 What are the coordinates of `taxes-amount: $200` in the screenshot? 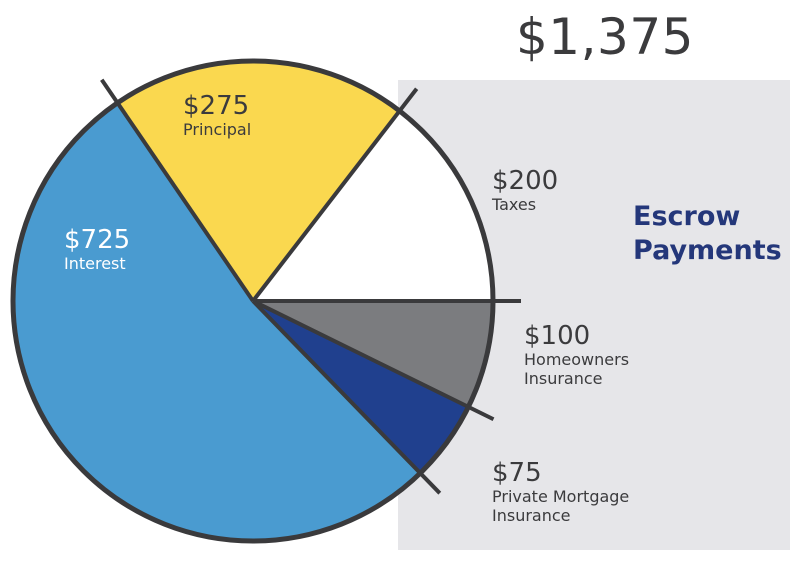 It's located at (525, 181).